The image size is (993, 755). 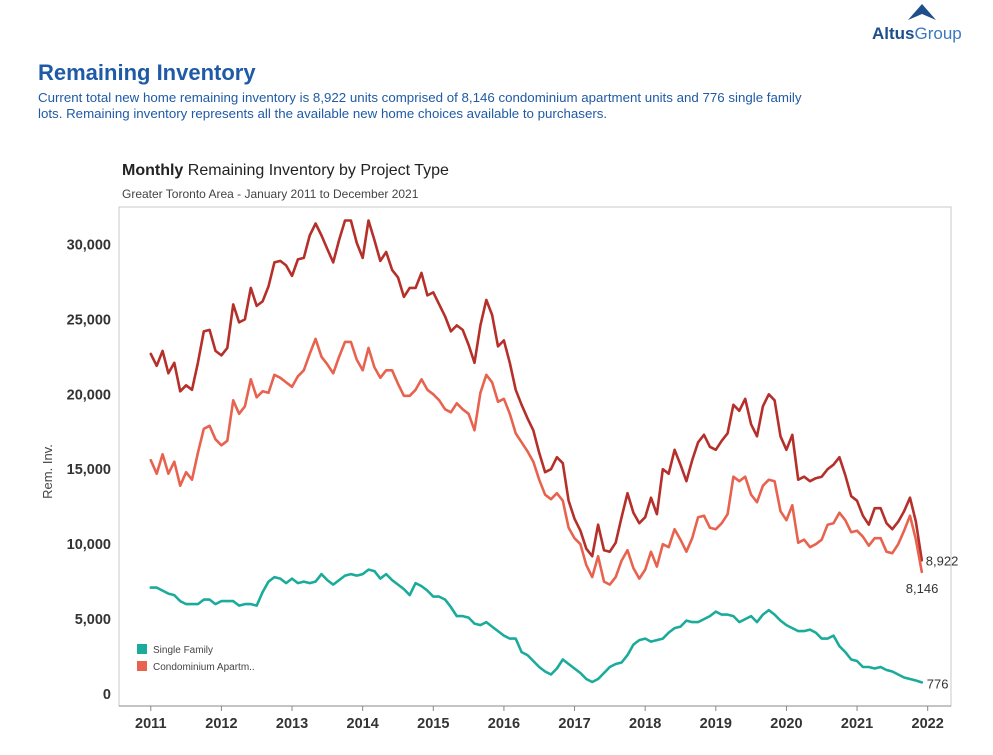 I want to click on series-line-single, so click(x=536, y=626).